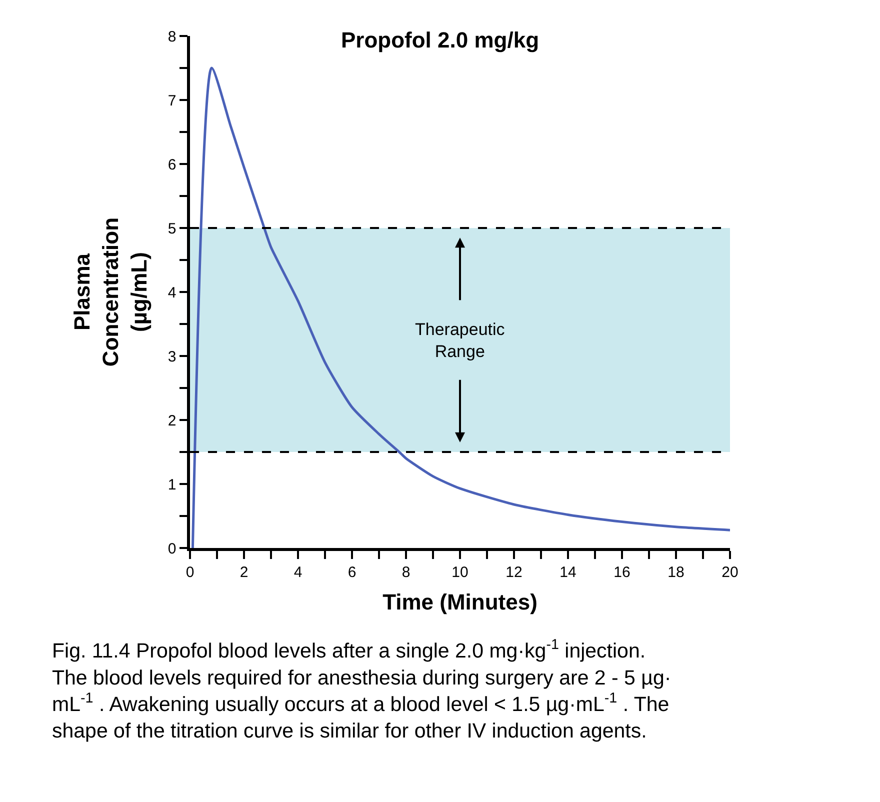  I want to click on y-tick-label: 3, so click(172, 357).